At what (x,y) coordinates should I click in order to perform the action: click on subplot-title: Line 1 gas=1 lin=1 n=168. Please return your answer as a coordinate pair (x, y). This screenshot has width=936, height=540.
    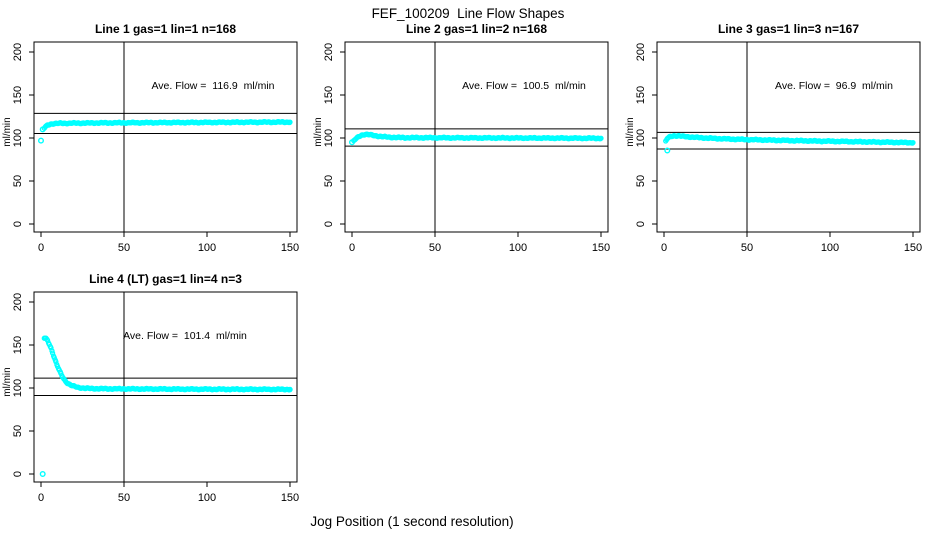
    Looking at the image, I should click on (165, 29).